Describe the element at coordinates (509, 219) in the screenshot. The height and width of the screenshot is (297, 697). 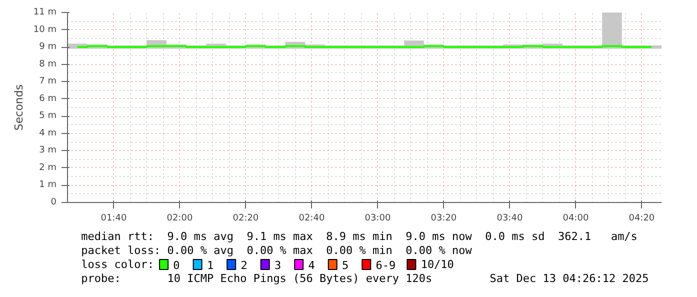
I see `x-tick-label: 03:40` at that location.